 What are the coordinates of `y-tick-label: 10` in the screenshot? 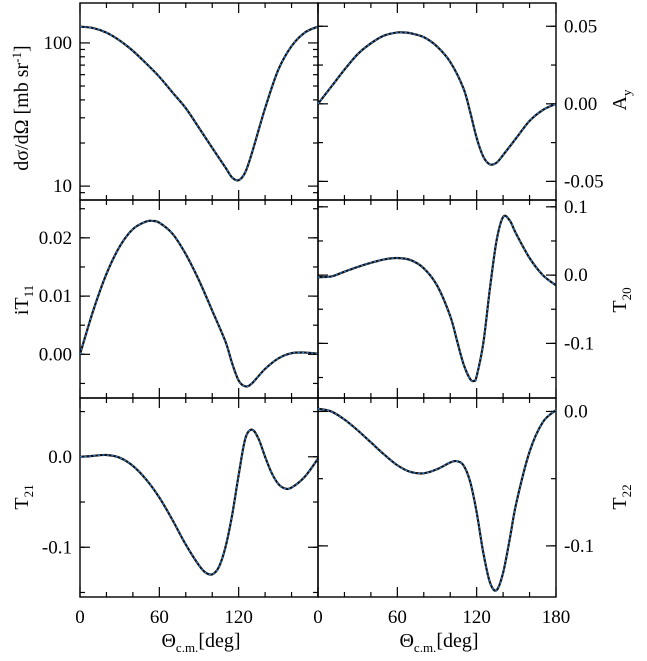 It's located at (62, 186).